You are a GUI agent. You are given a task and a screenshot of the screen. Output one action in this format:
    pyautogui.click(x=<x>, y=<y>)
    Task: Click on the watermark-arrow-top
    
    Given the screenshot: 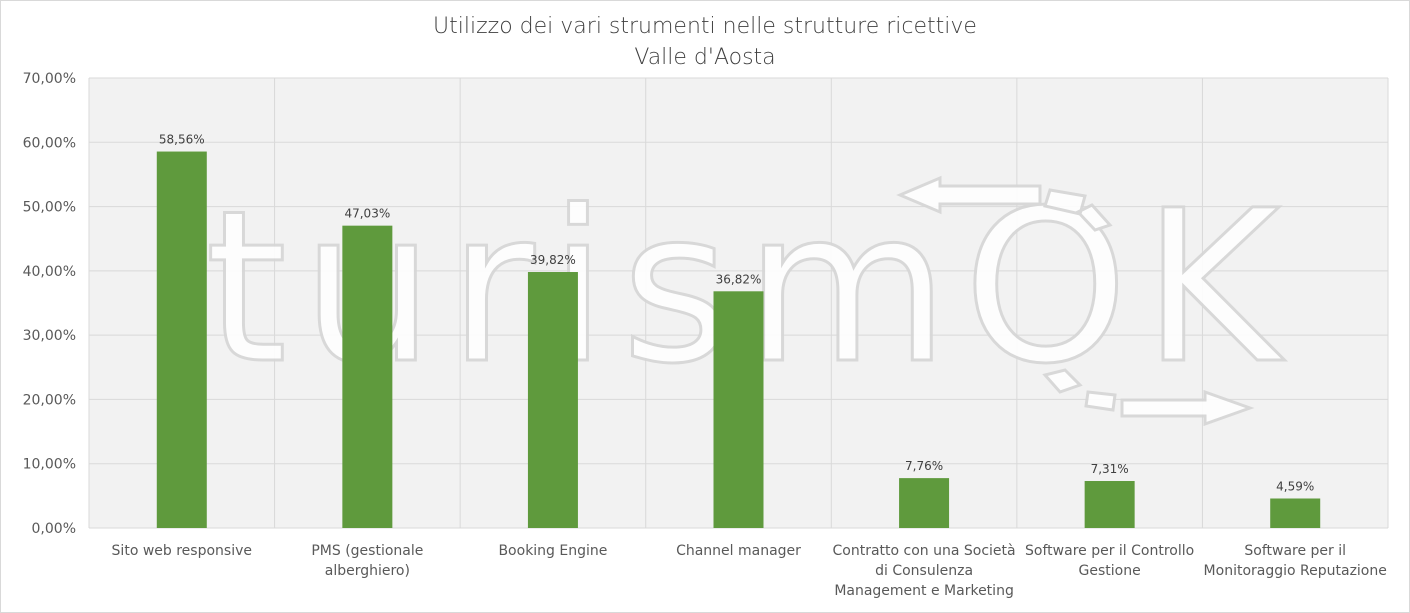 What is the action you would take?
    pyautogui.click(x=1004, y=203)
    